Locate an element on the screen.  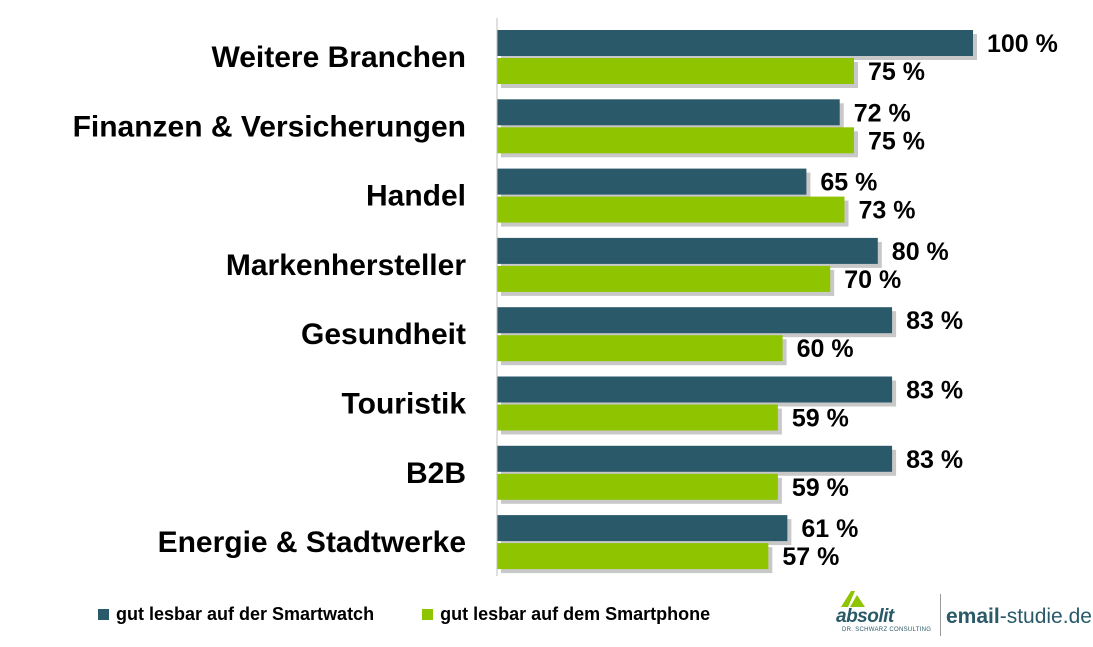
logo-name: absolit is located at coordinates (865, 616).